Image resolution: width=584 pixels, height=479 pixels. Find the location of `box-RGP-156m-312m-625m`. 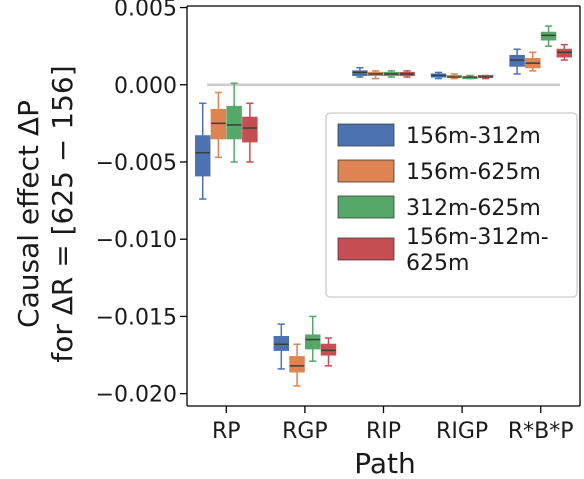

box-RGP-156m-312m-625m is located at coordinates (328, 352).